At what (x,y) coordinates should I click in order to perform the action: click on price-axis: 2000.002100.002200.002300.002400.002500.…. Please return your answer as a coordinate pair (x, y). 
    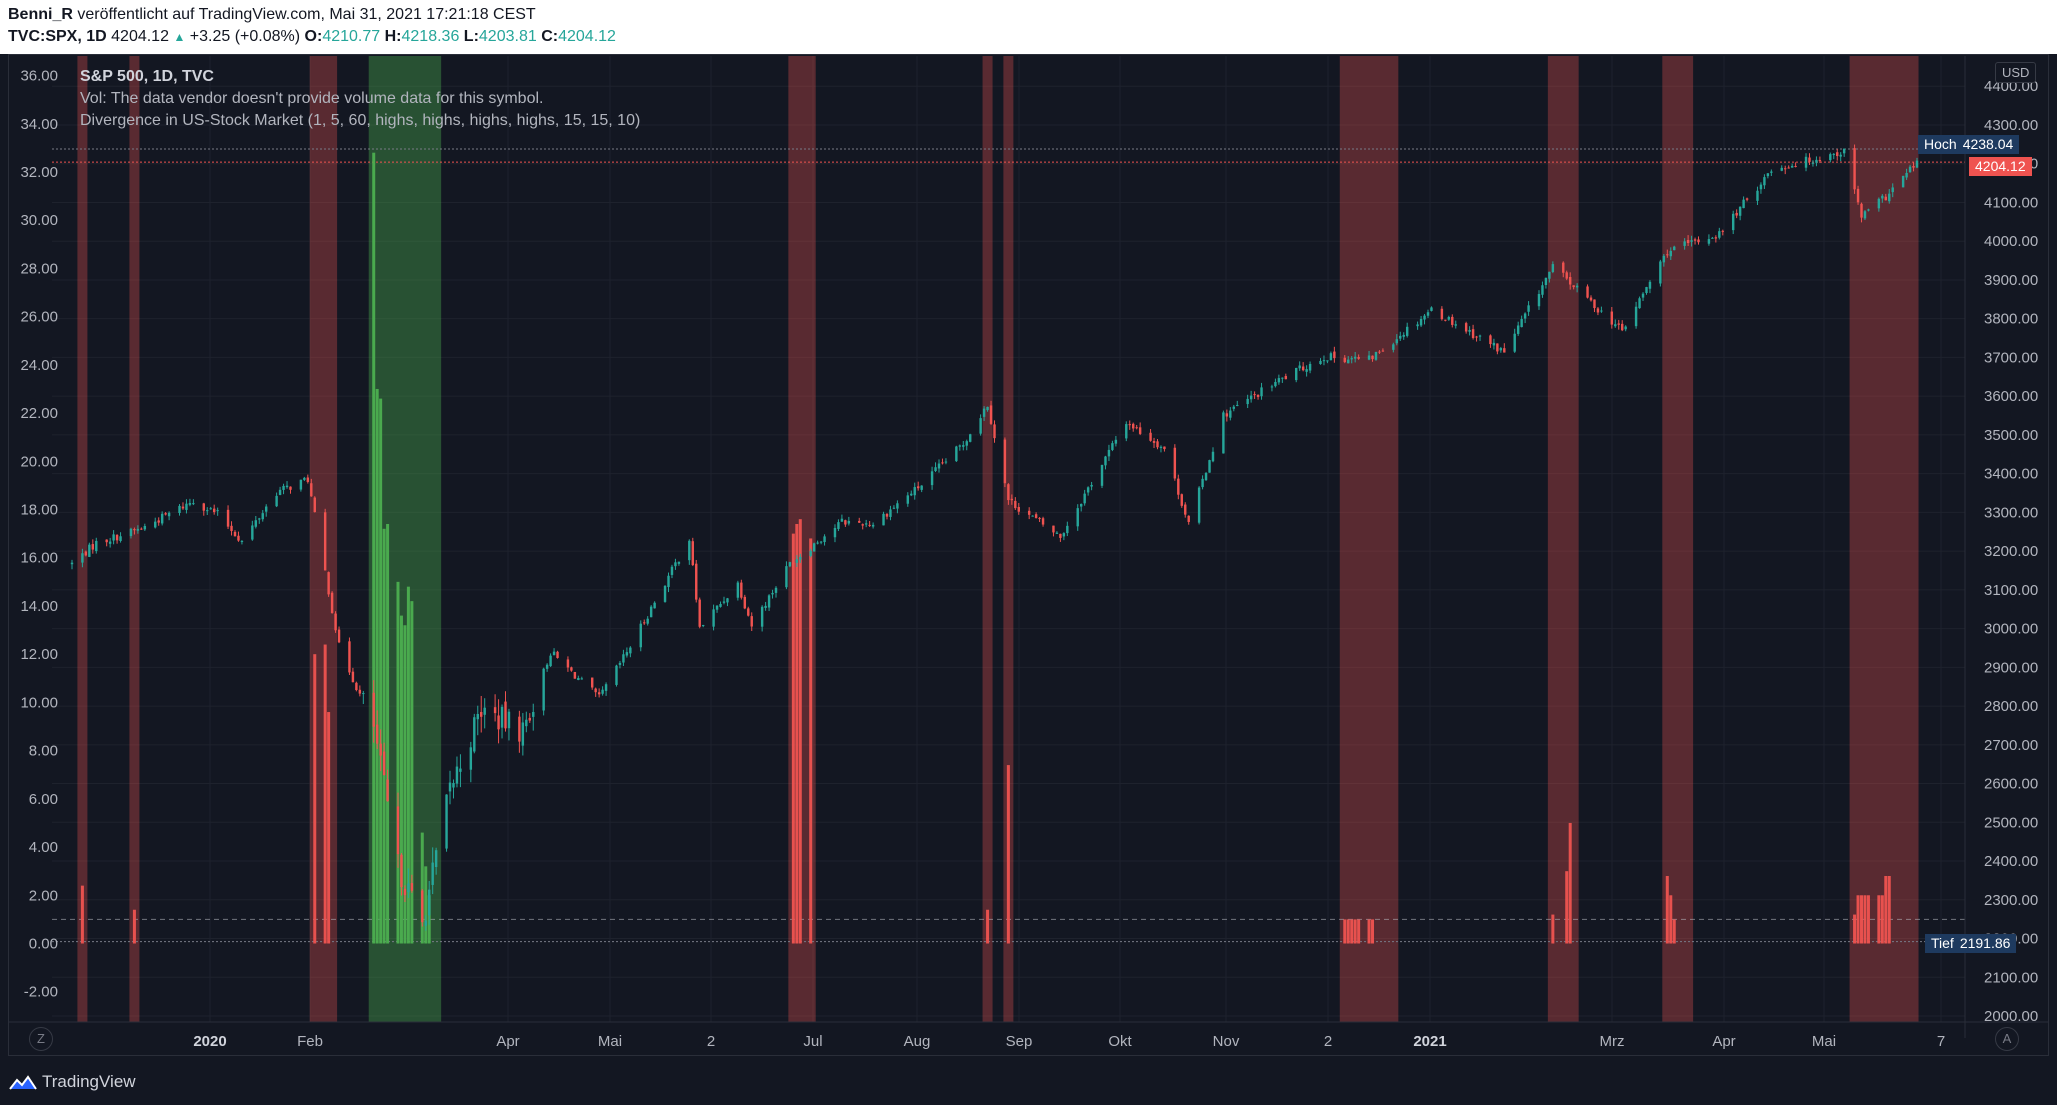
    Looking at the image, I should click on (2001, 547).